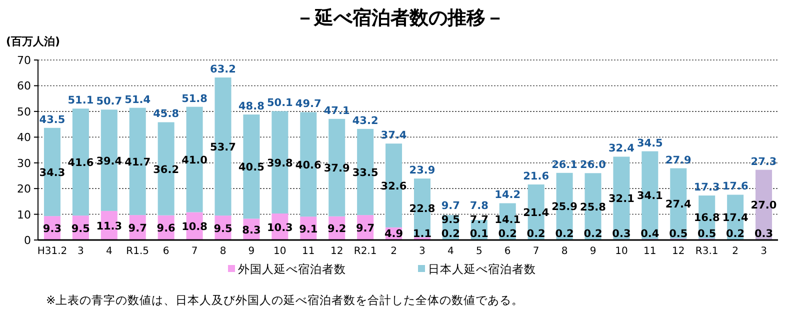 Image resolution: width=800 pixels, height=328 pixels. Describe the element at coordinates (52, 229) in the screenshot. I see `data-label: 9.3` at that location.